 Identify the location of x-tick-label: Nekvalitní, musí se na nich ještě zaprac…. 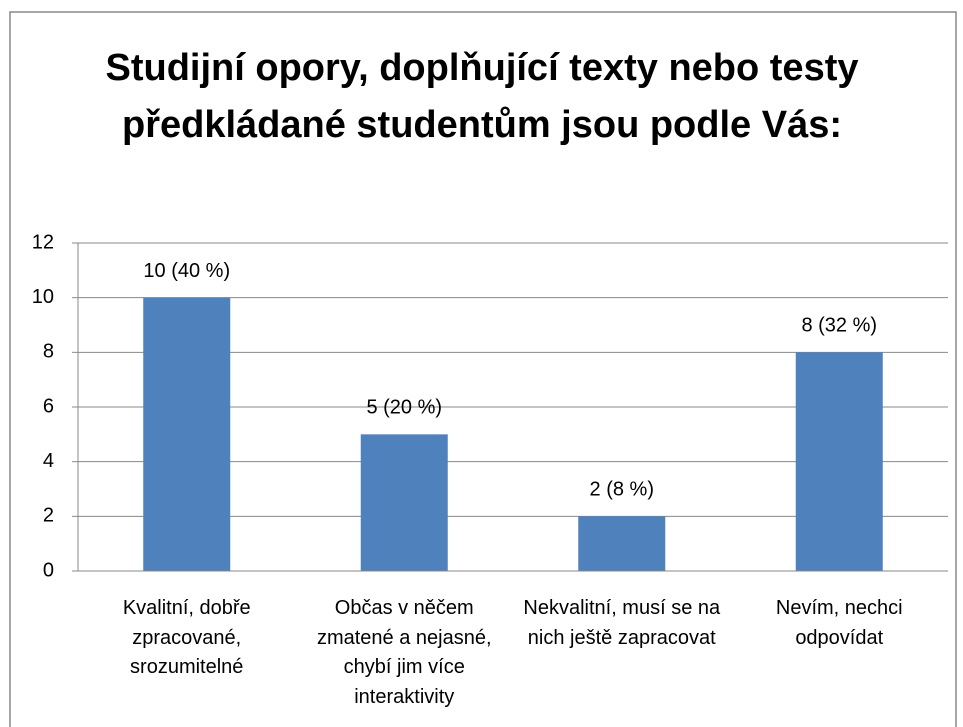
(622, 623).